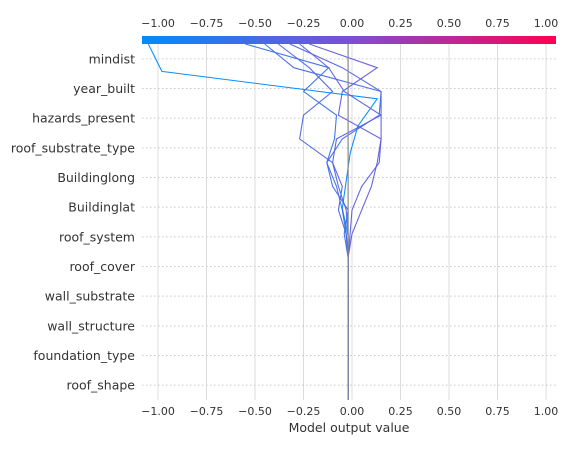 The image size is (576, 453). What do you see at coordinates (90, 296) in the screenshot?
I see `feature-label: wall_substrate` at bounding box center [90, 296].